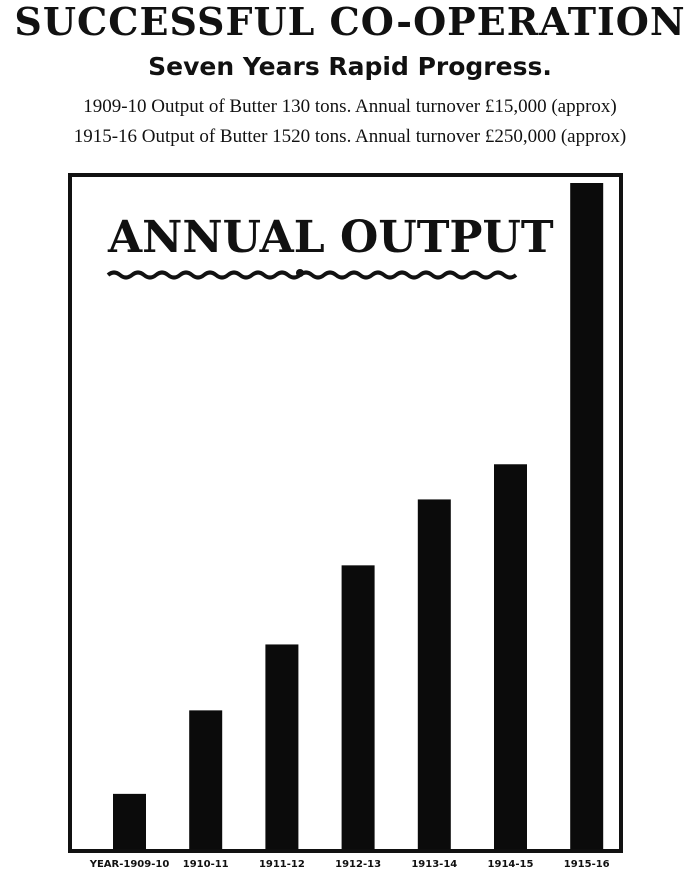  I want to click on year-label-1912-13: 1912-13, so click(358, 864).